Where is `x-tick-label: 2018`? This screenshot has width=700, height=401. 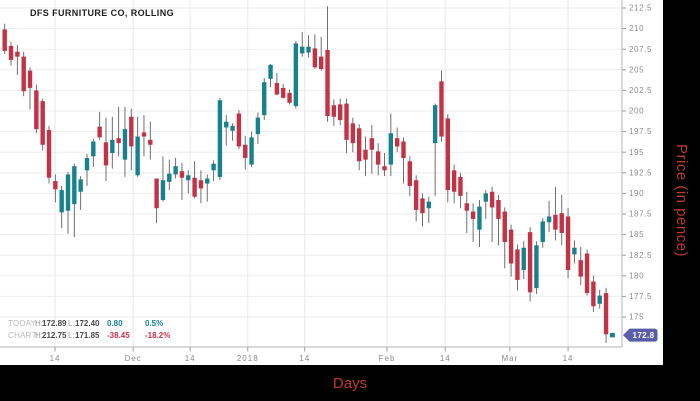
x-tick-label: 2018 is located at coordinates (248, 358).